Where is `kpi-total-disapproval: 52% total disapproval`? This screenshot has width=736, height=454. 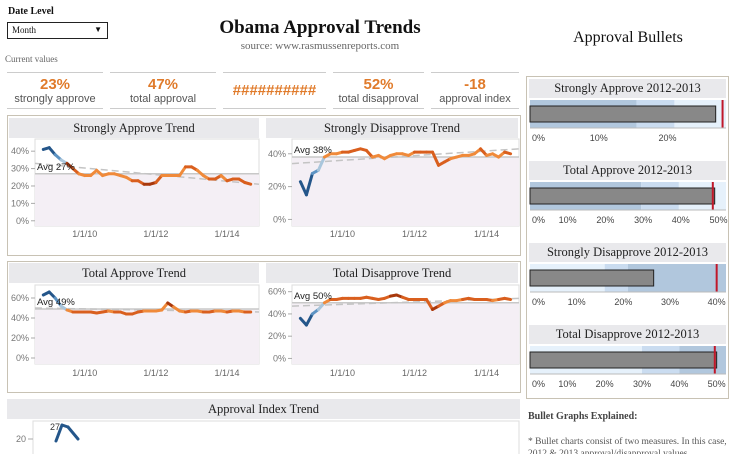
kpi-total-disapproval: 52% total disapproval is located at coordinates (378, 90).